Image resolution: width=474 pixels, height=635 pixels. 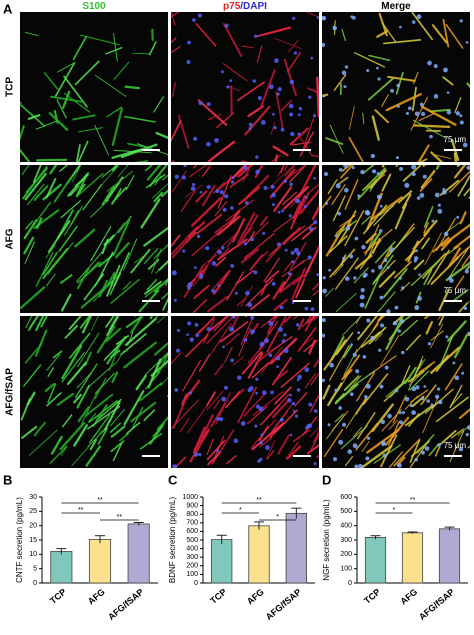 I want to click on y-tick-label: 0, so click(x=350, y=583).